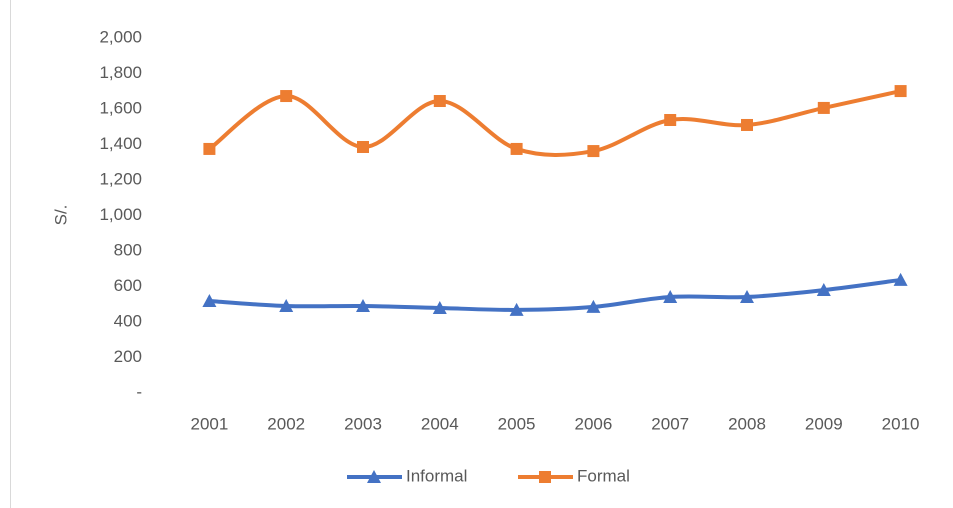 This screenshot has height=508, width=953. What do you see at coordinates (747, 423) in the screenshot?
I see `x-tick-label: 2008` at bounding box center [747, 423].